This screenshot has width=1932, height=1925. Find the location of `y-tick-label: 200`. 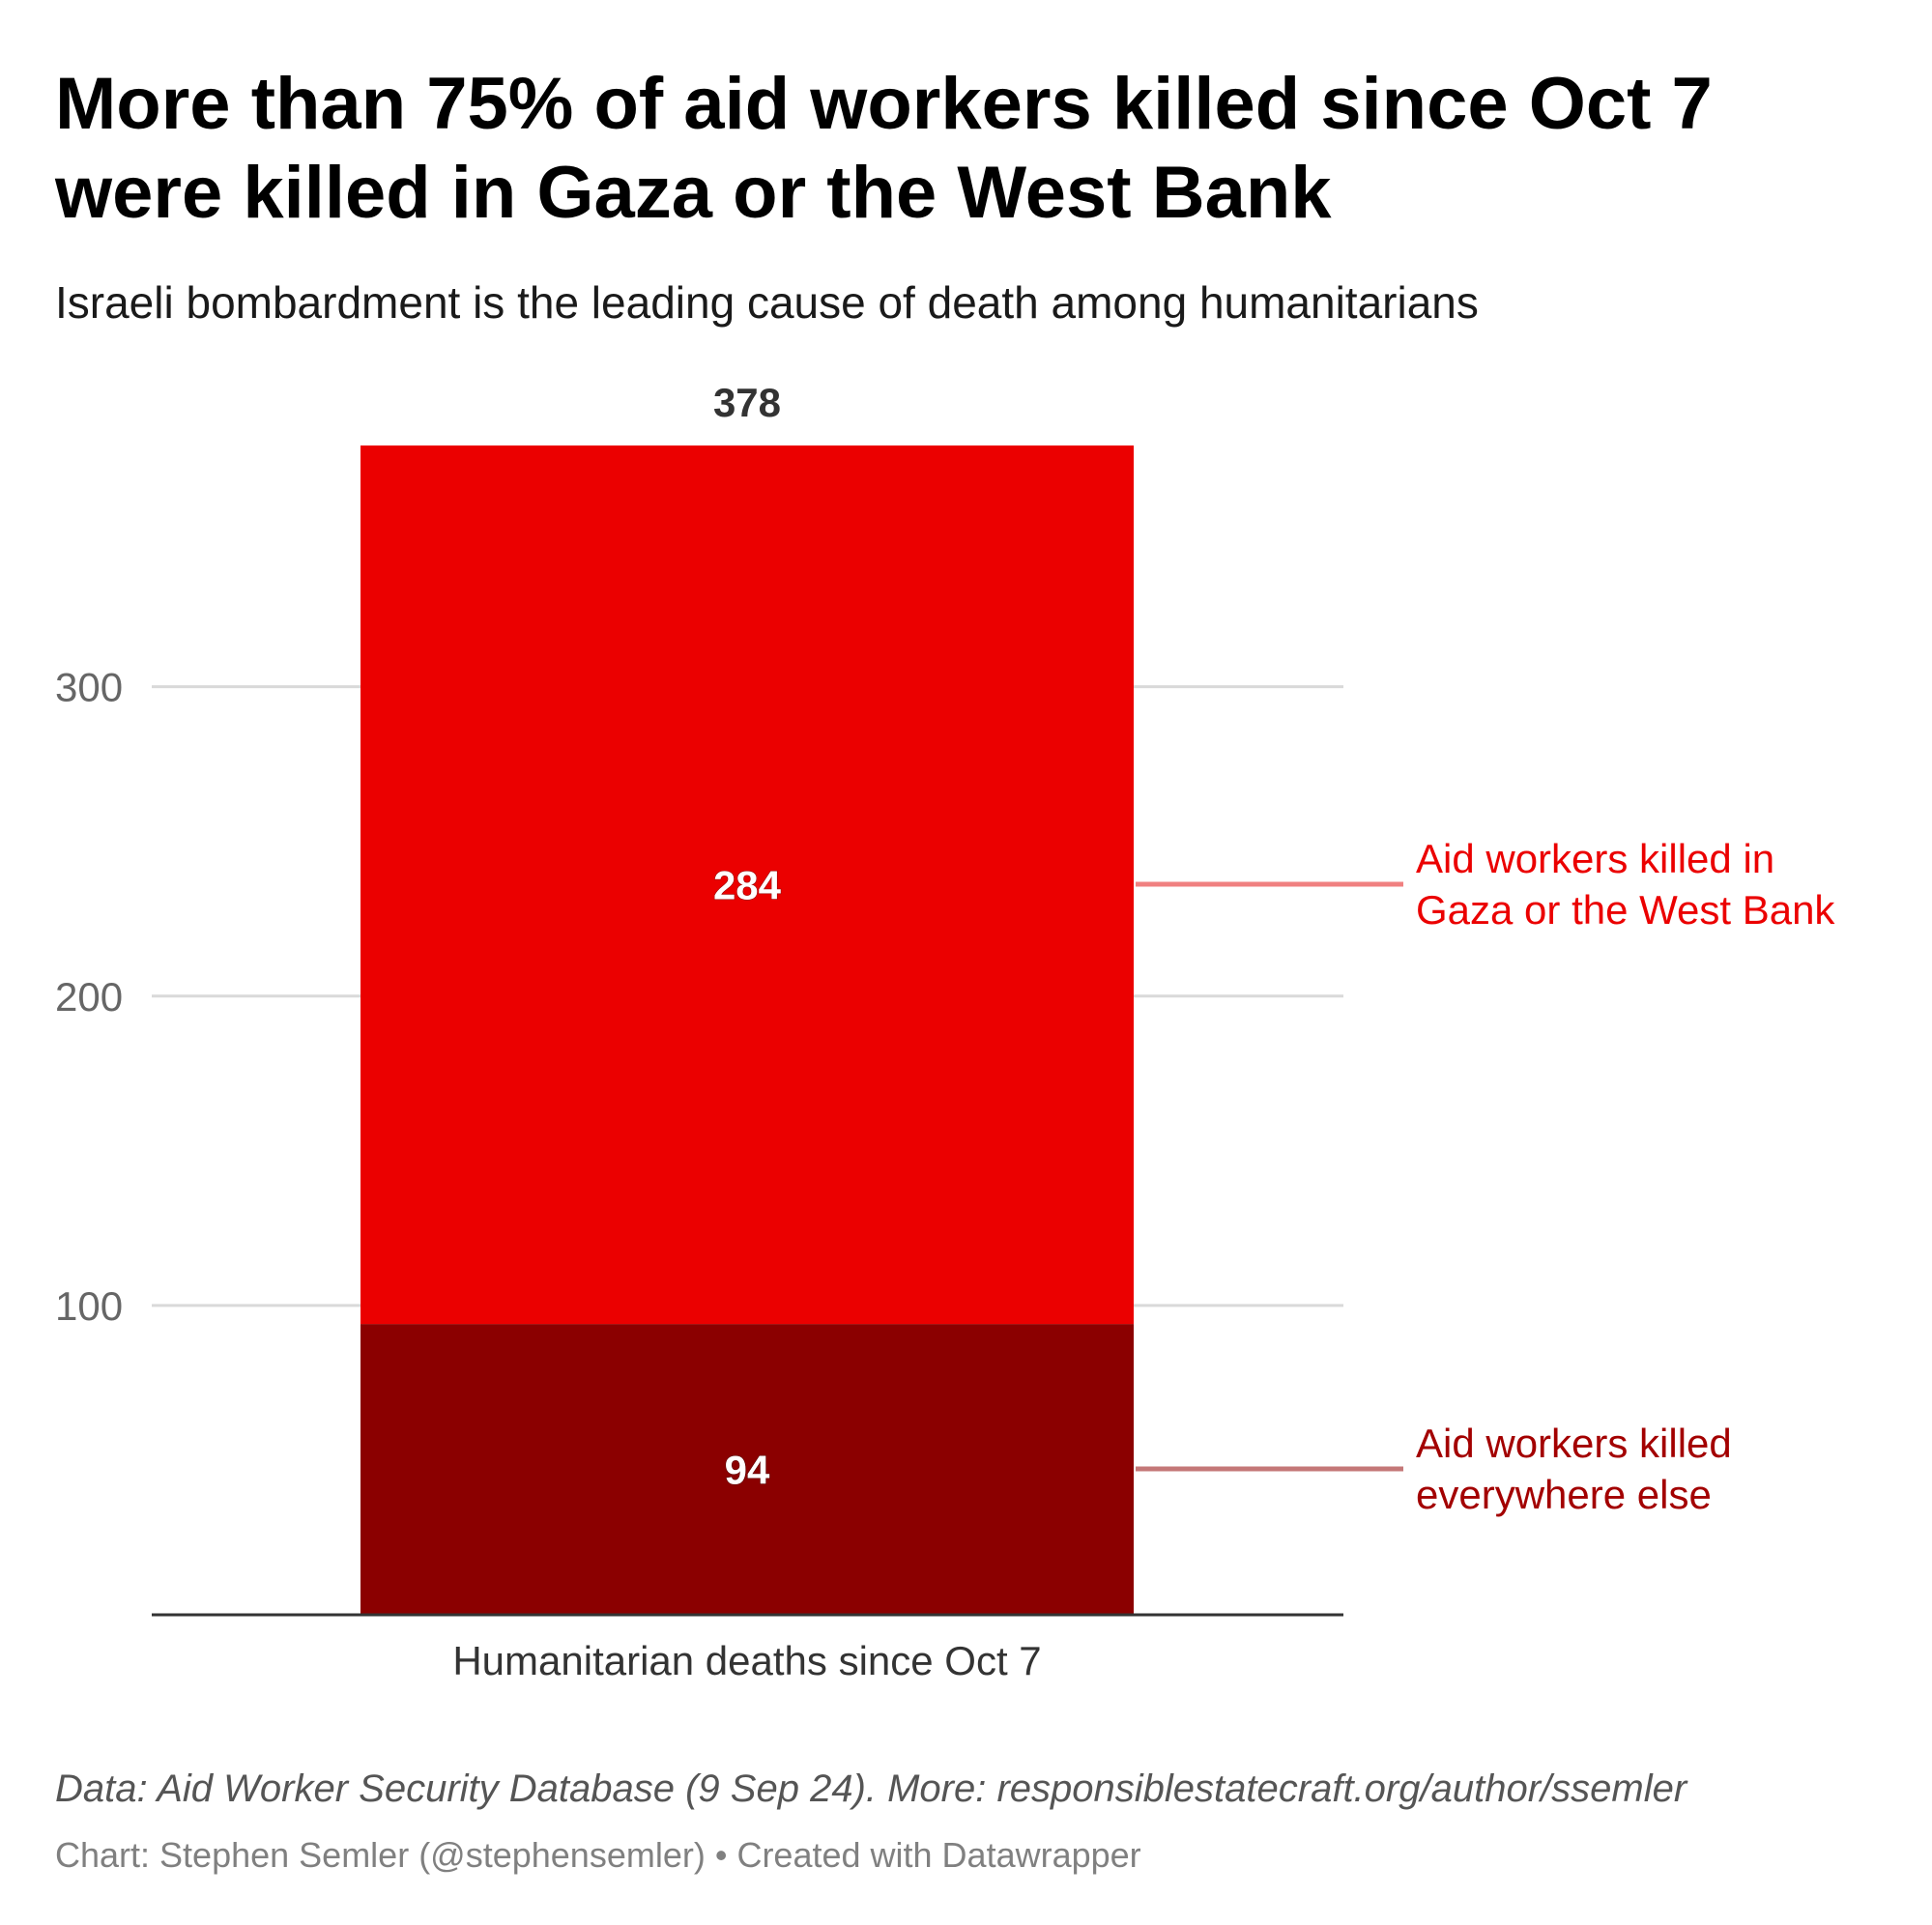

y-tick-label: 200 is located at coordinates (89, 997).